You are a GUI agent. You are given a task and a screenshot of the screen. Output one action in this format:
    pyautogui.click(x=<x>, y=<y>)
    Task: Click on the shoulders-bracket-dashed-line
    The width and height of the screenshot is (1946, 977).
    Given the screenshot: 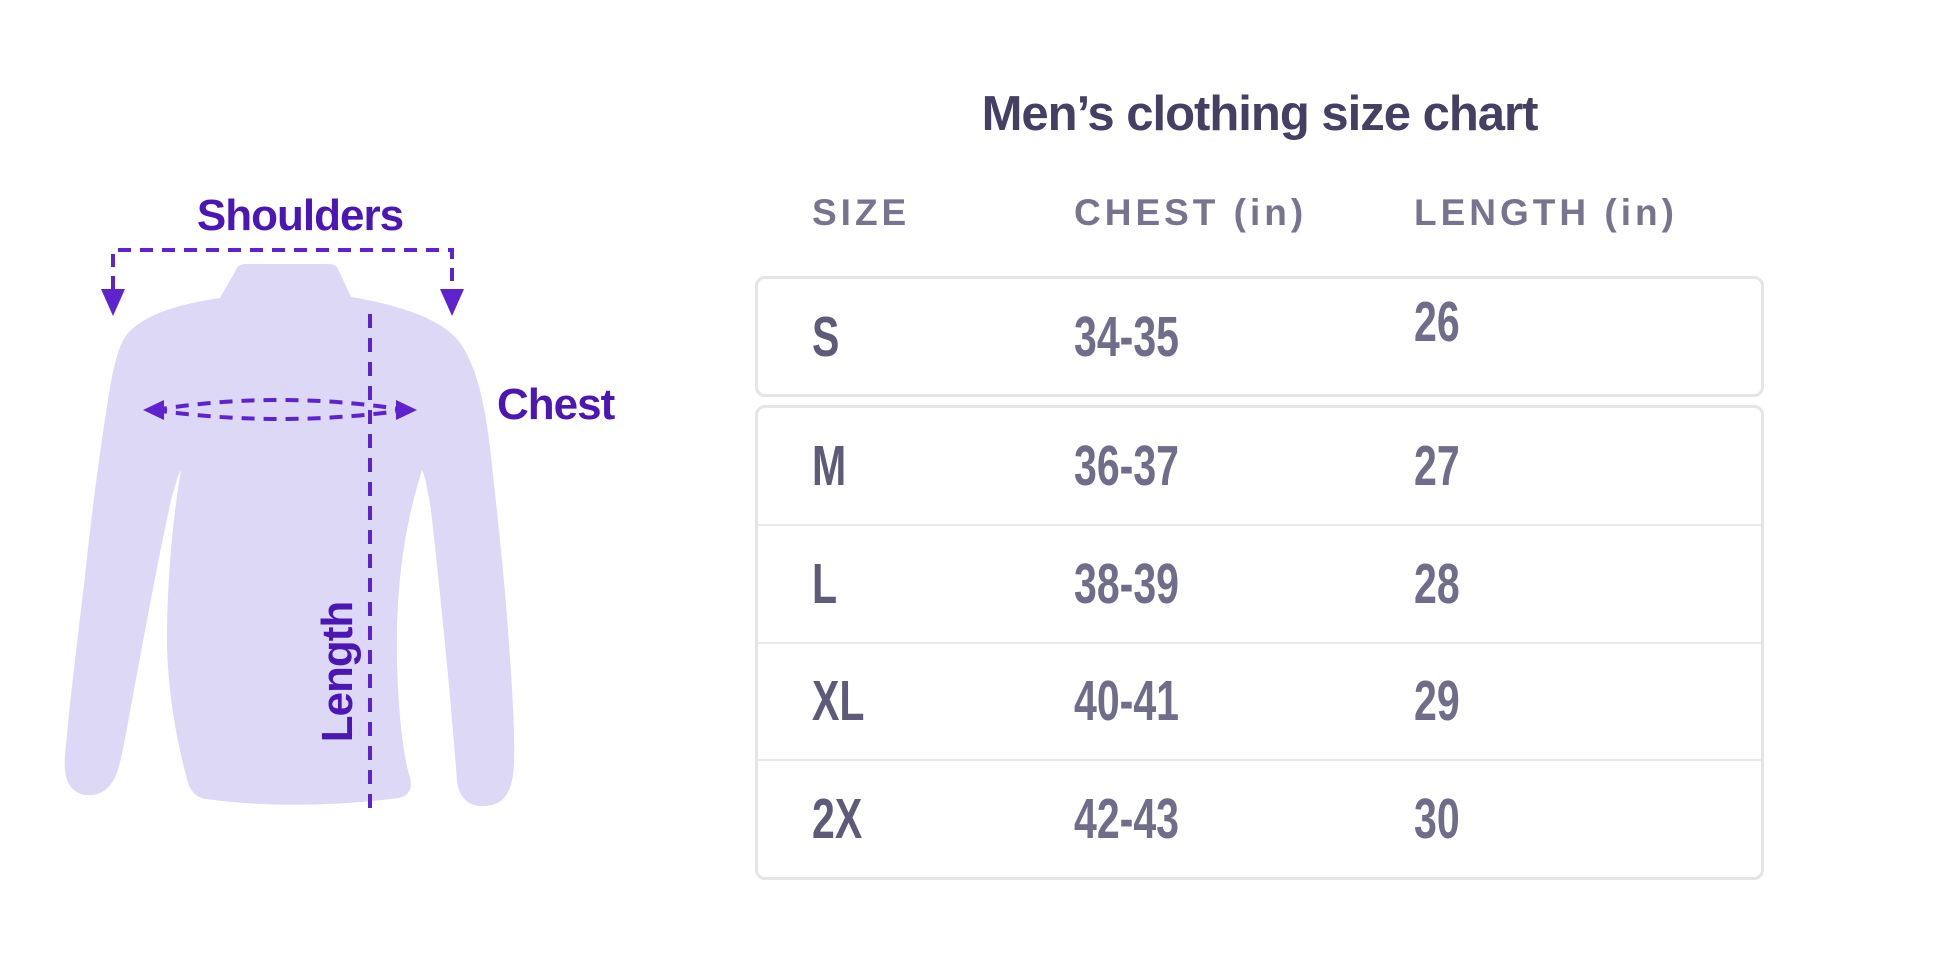 What is the action you would take?
    pyautogui.click(x=282, y=268)
    